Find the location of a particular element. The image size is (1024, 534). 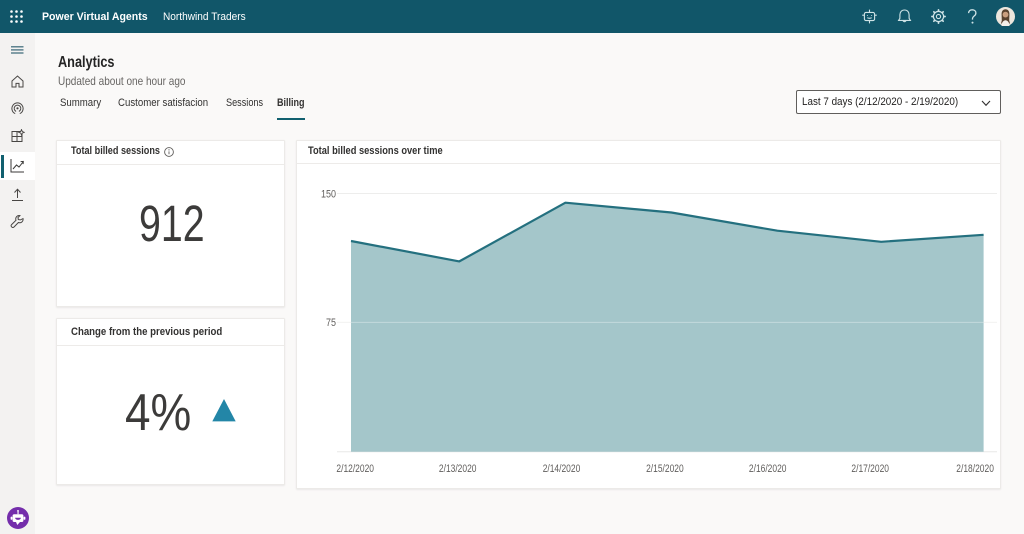

svg-text: 2/15/2020 is located at coordinates (665, 469).